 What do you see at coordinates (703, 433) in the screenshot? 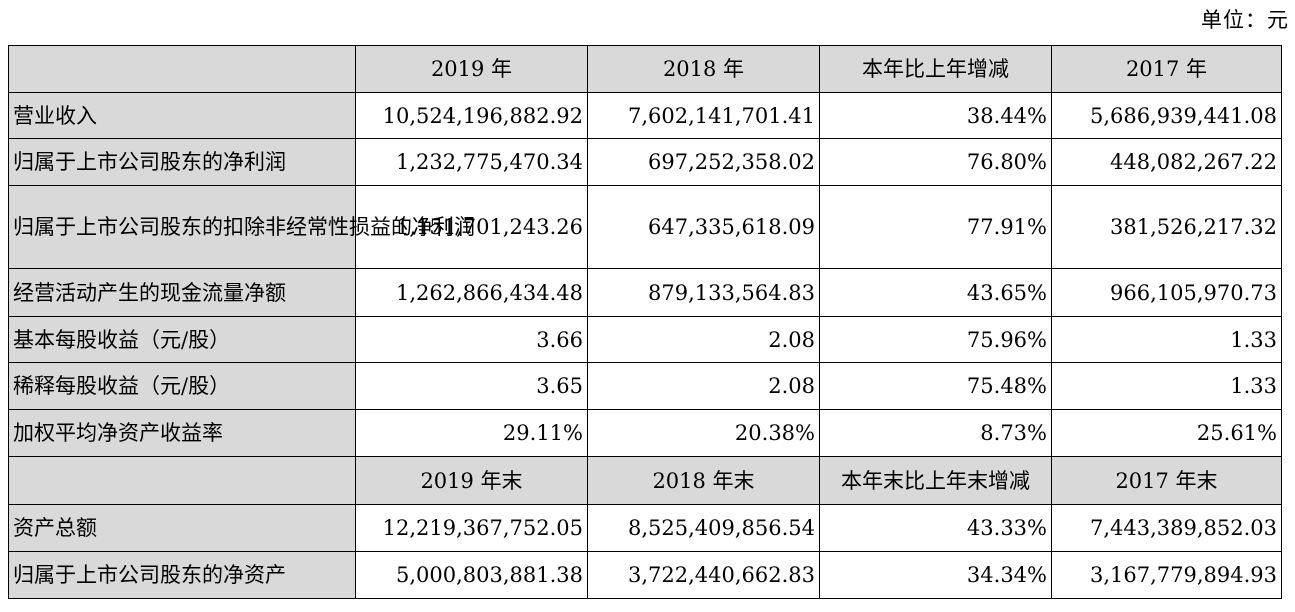
I see `cell-2018: 20.38%` at bounding box center [703, 433].